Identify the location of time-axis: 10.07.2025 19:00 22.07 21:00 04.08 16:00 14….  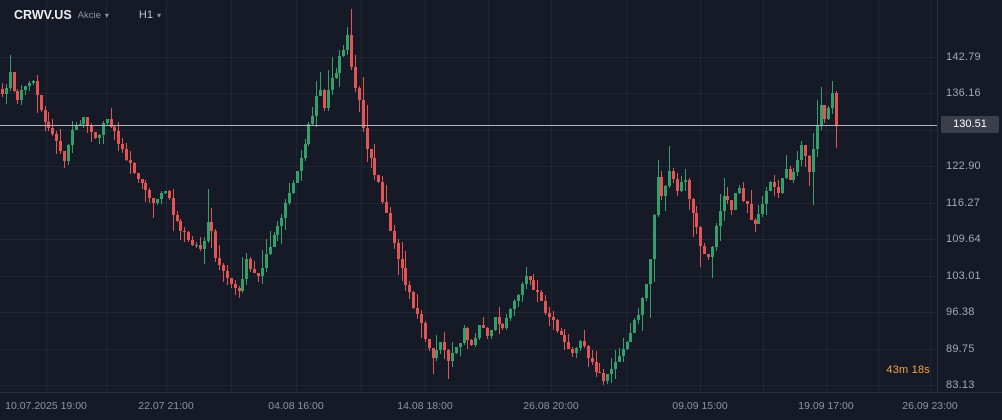
(501, 406).